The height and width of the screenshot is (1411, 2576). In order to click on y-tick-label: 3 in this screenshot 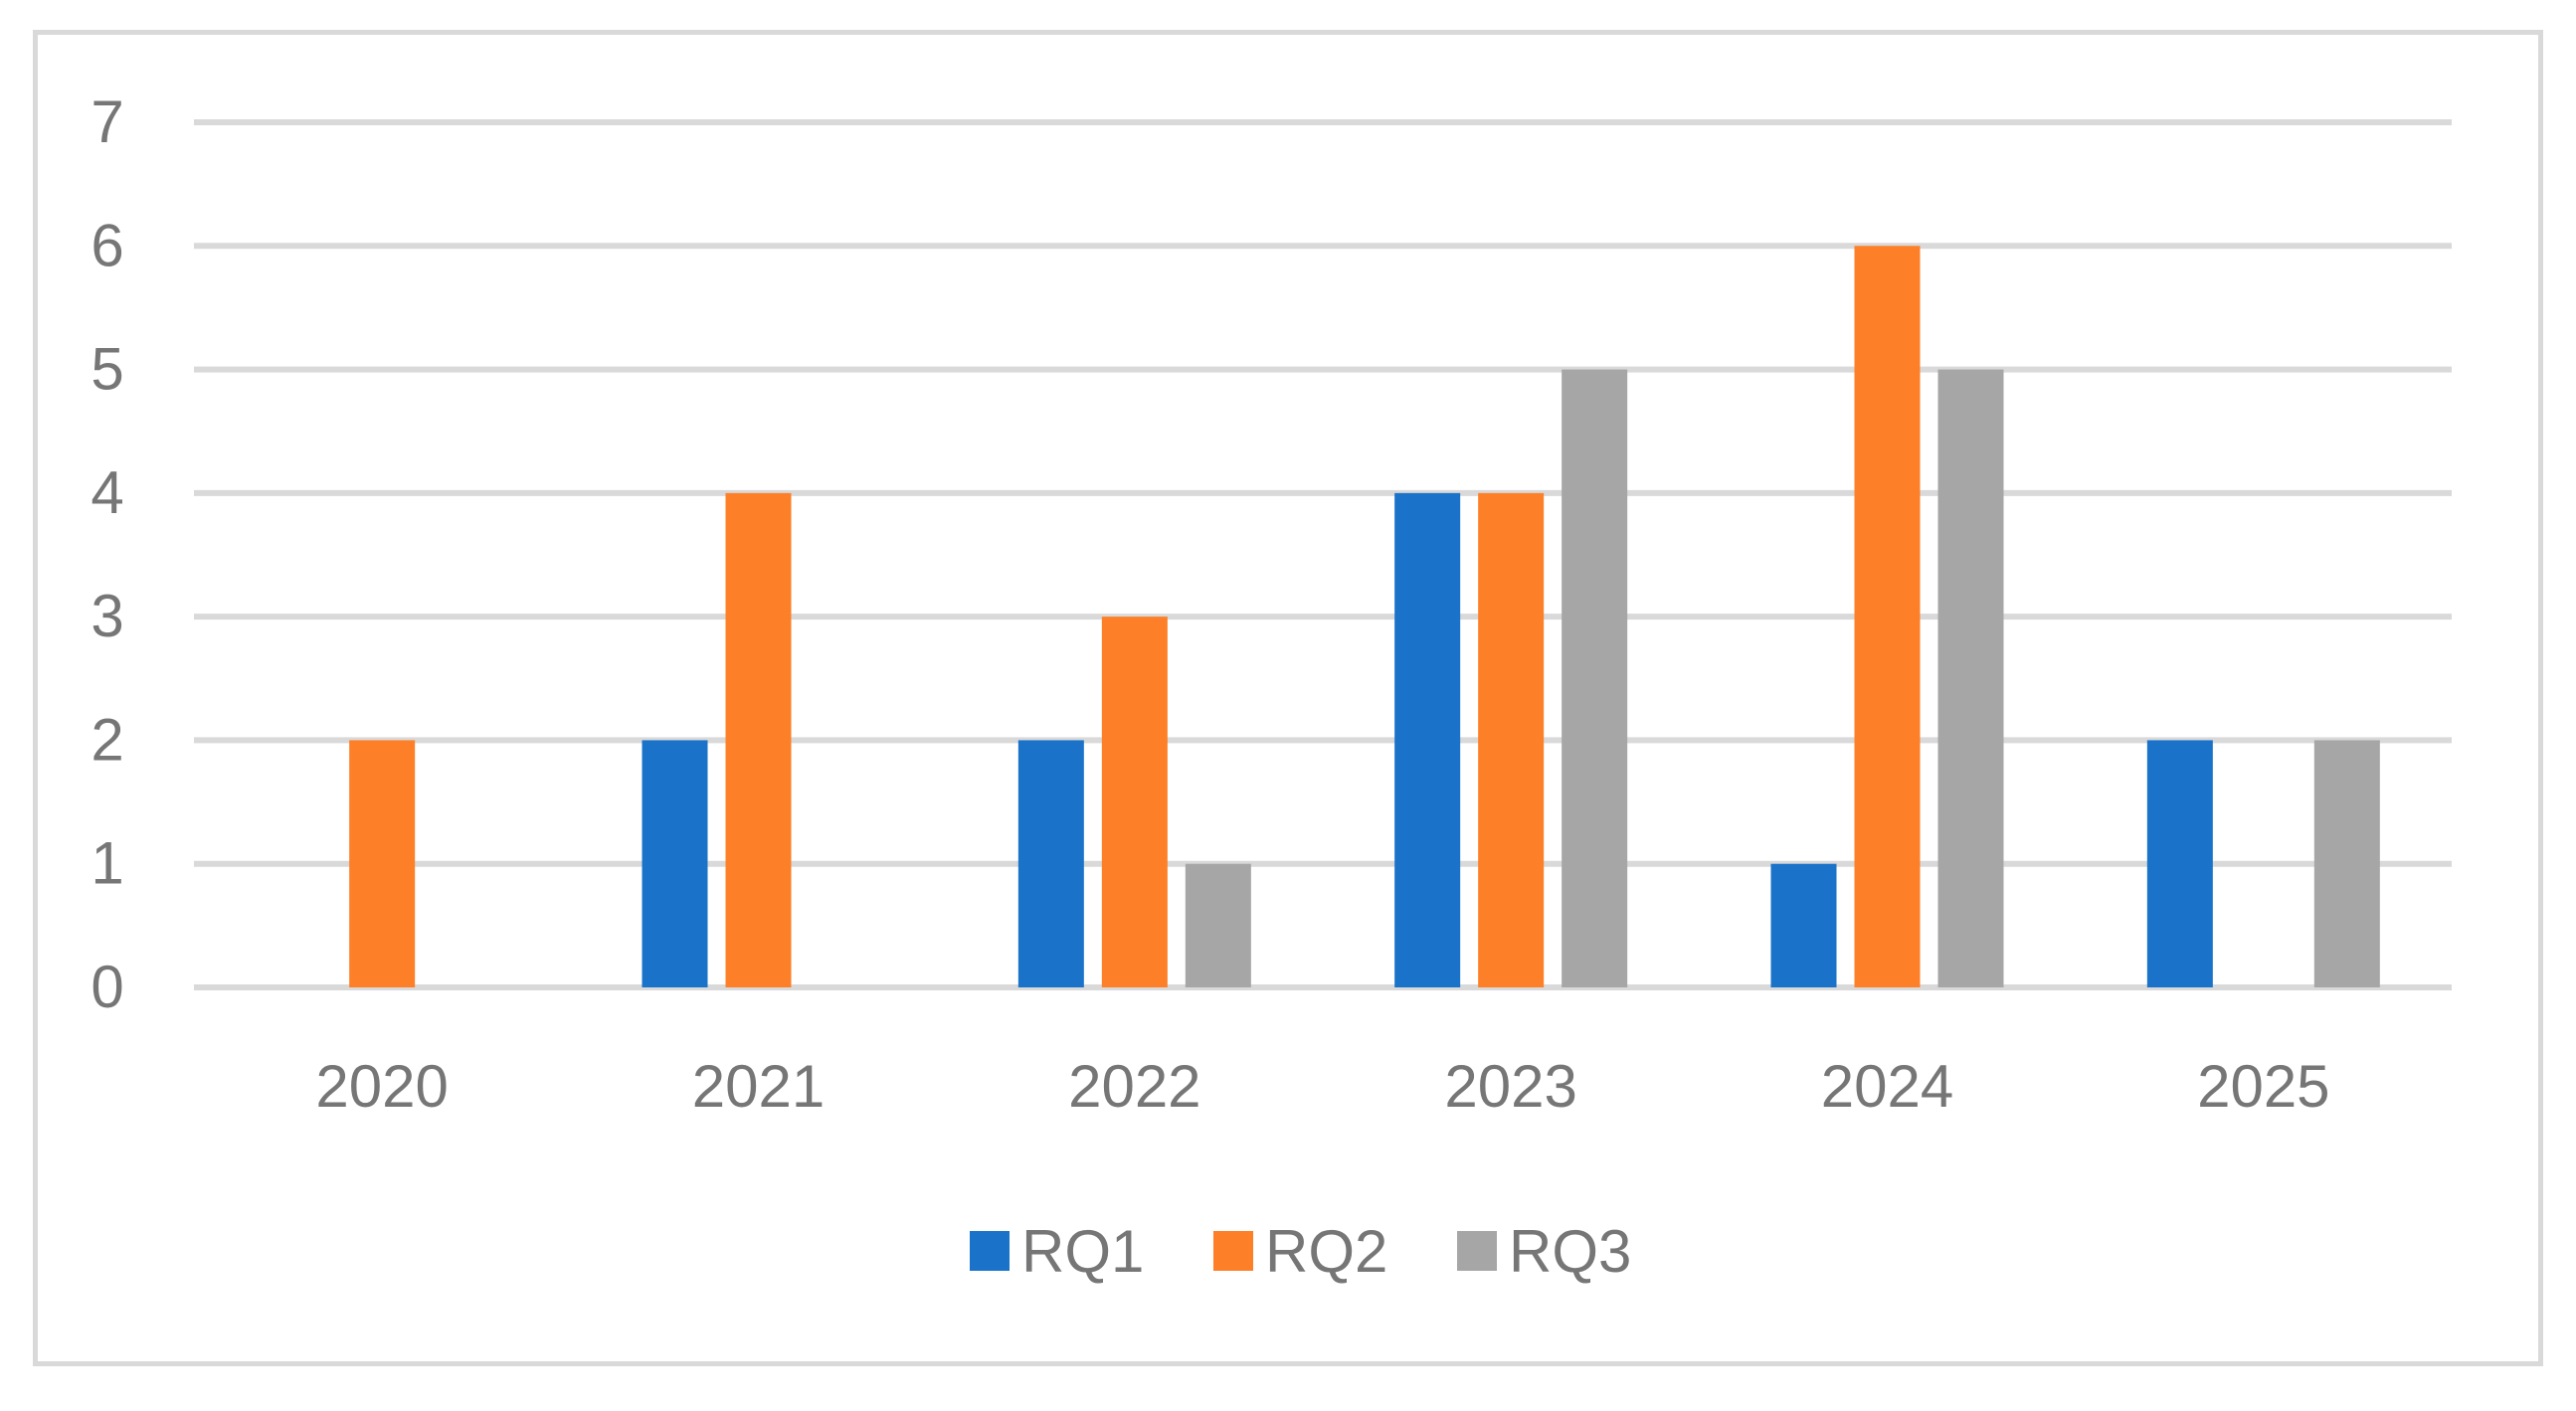, I will do `click(107, 616)`.